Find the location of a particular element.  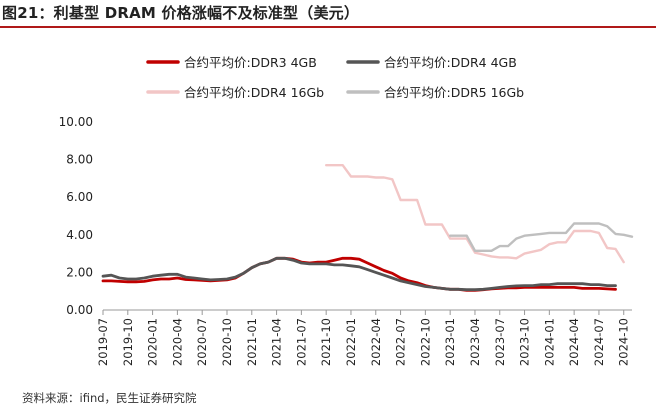

x-tick-label: 2022-10 is located at coordinates (425, 342).